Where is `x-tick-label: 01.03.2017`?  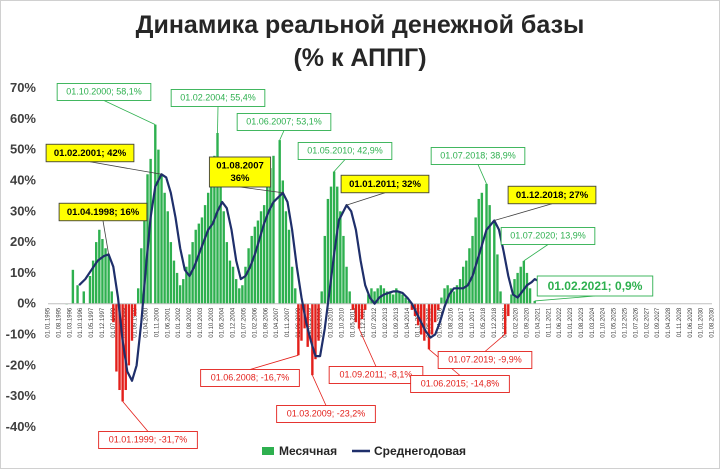
x-tick-label: 01.03.2017 is located at coordinates (462, 322).